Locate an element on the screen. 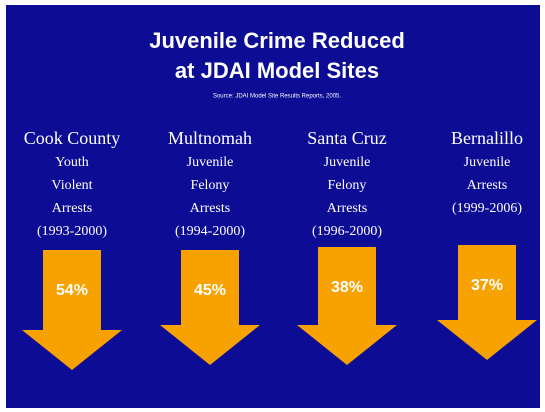 This screenshot has width=545, height=412. reduction: 38% is located at coordinates (347, 287).